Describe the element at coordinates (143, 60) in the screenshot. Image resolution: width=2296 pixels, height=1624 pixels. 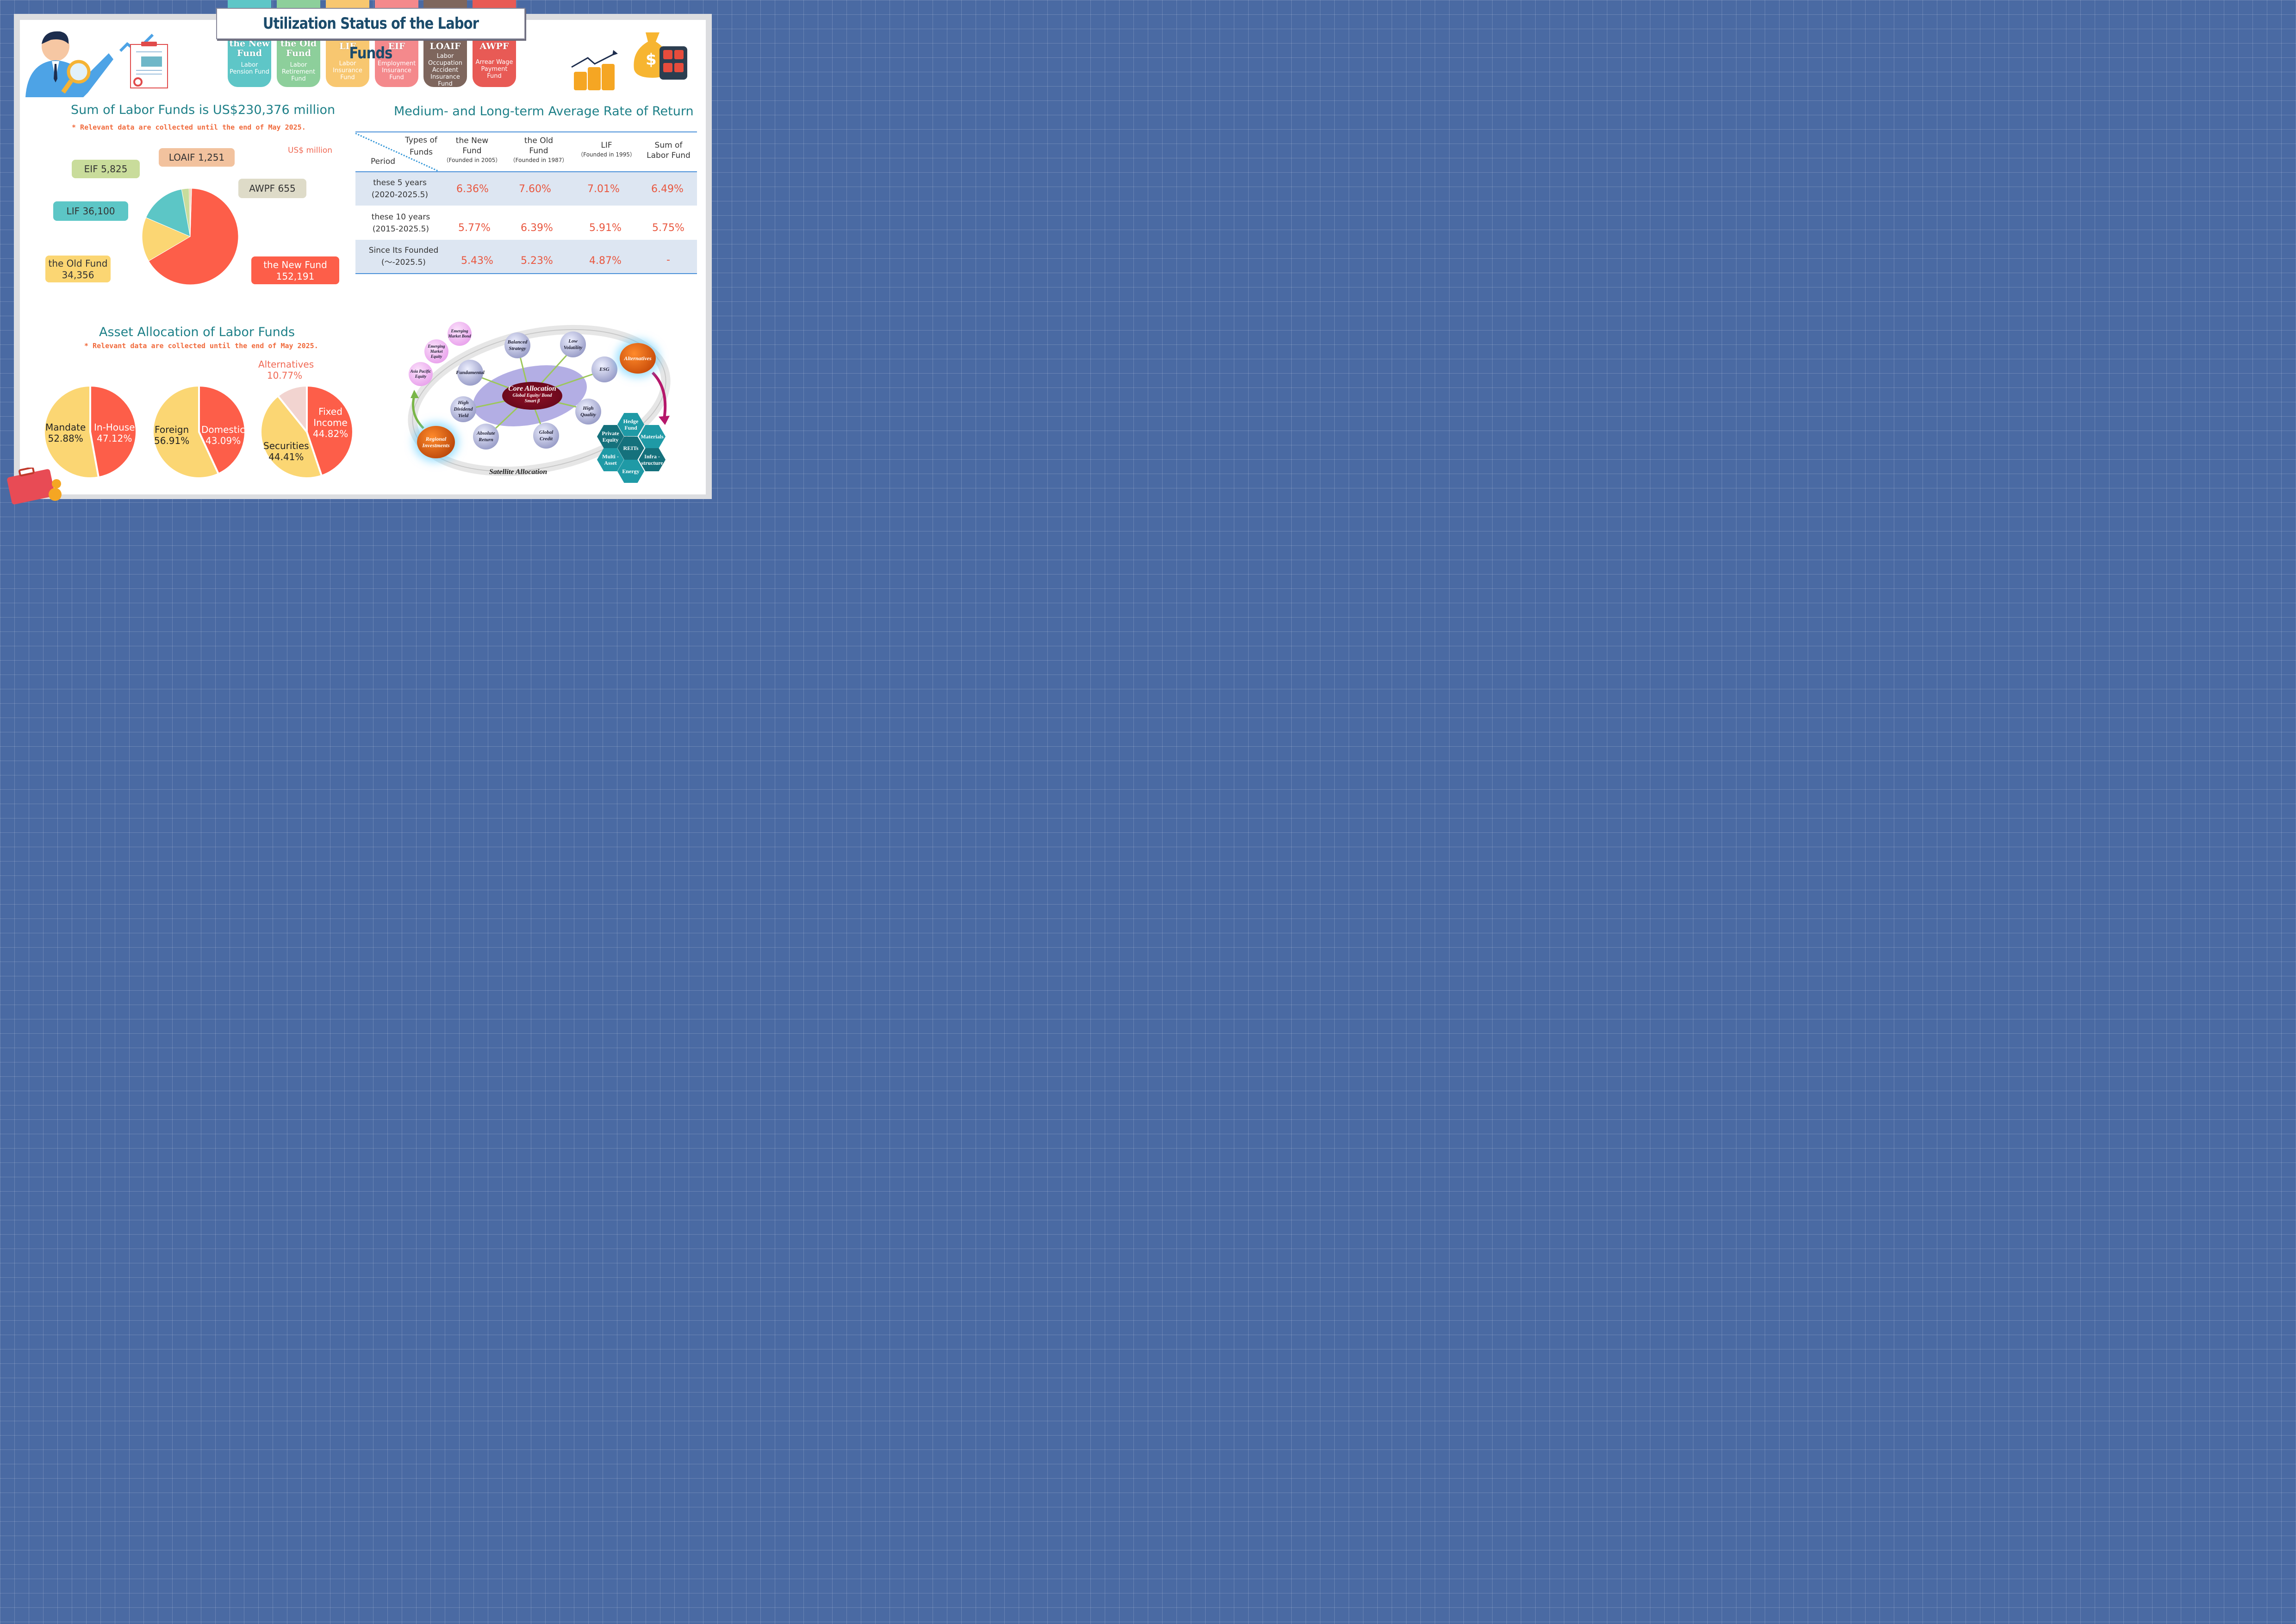
I see `report-clipboard-icon` at that location.